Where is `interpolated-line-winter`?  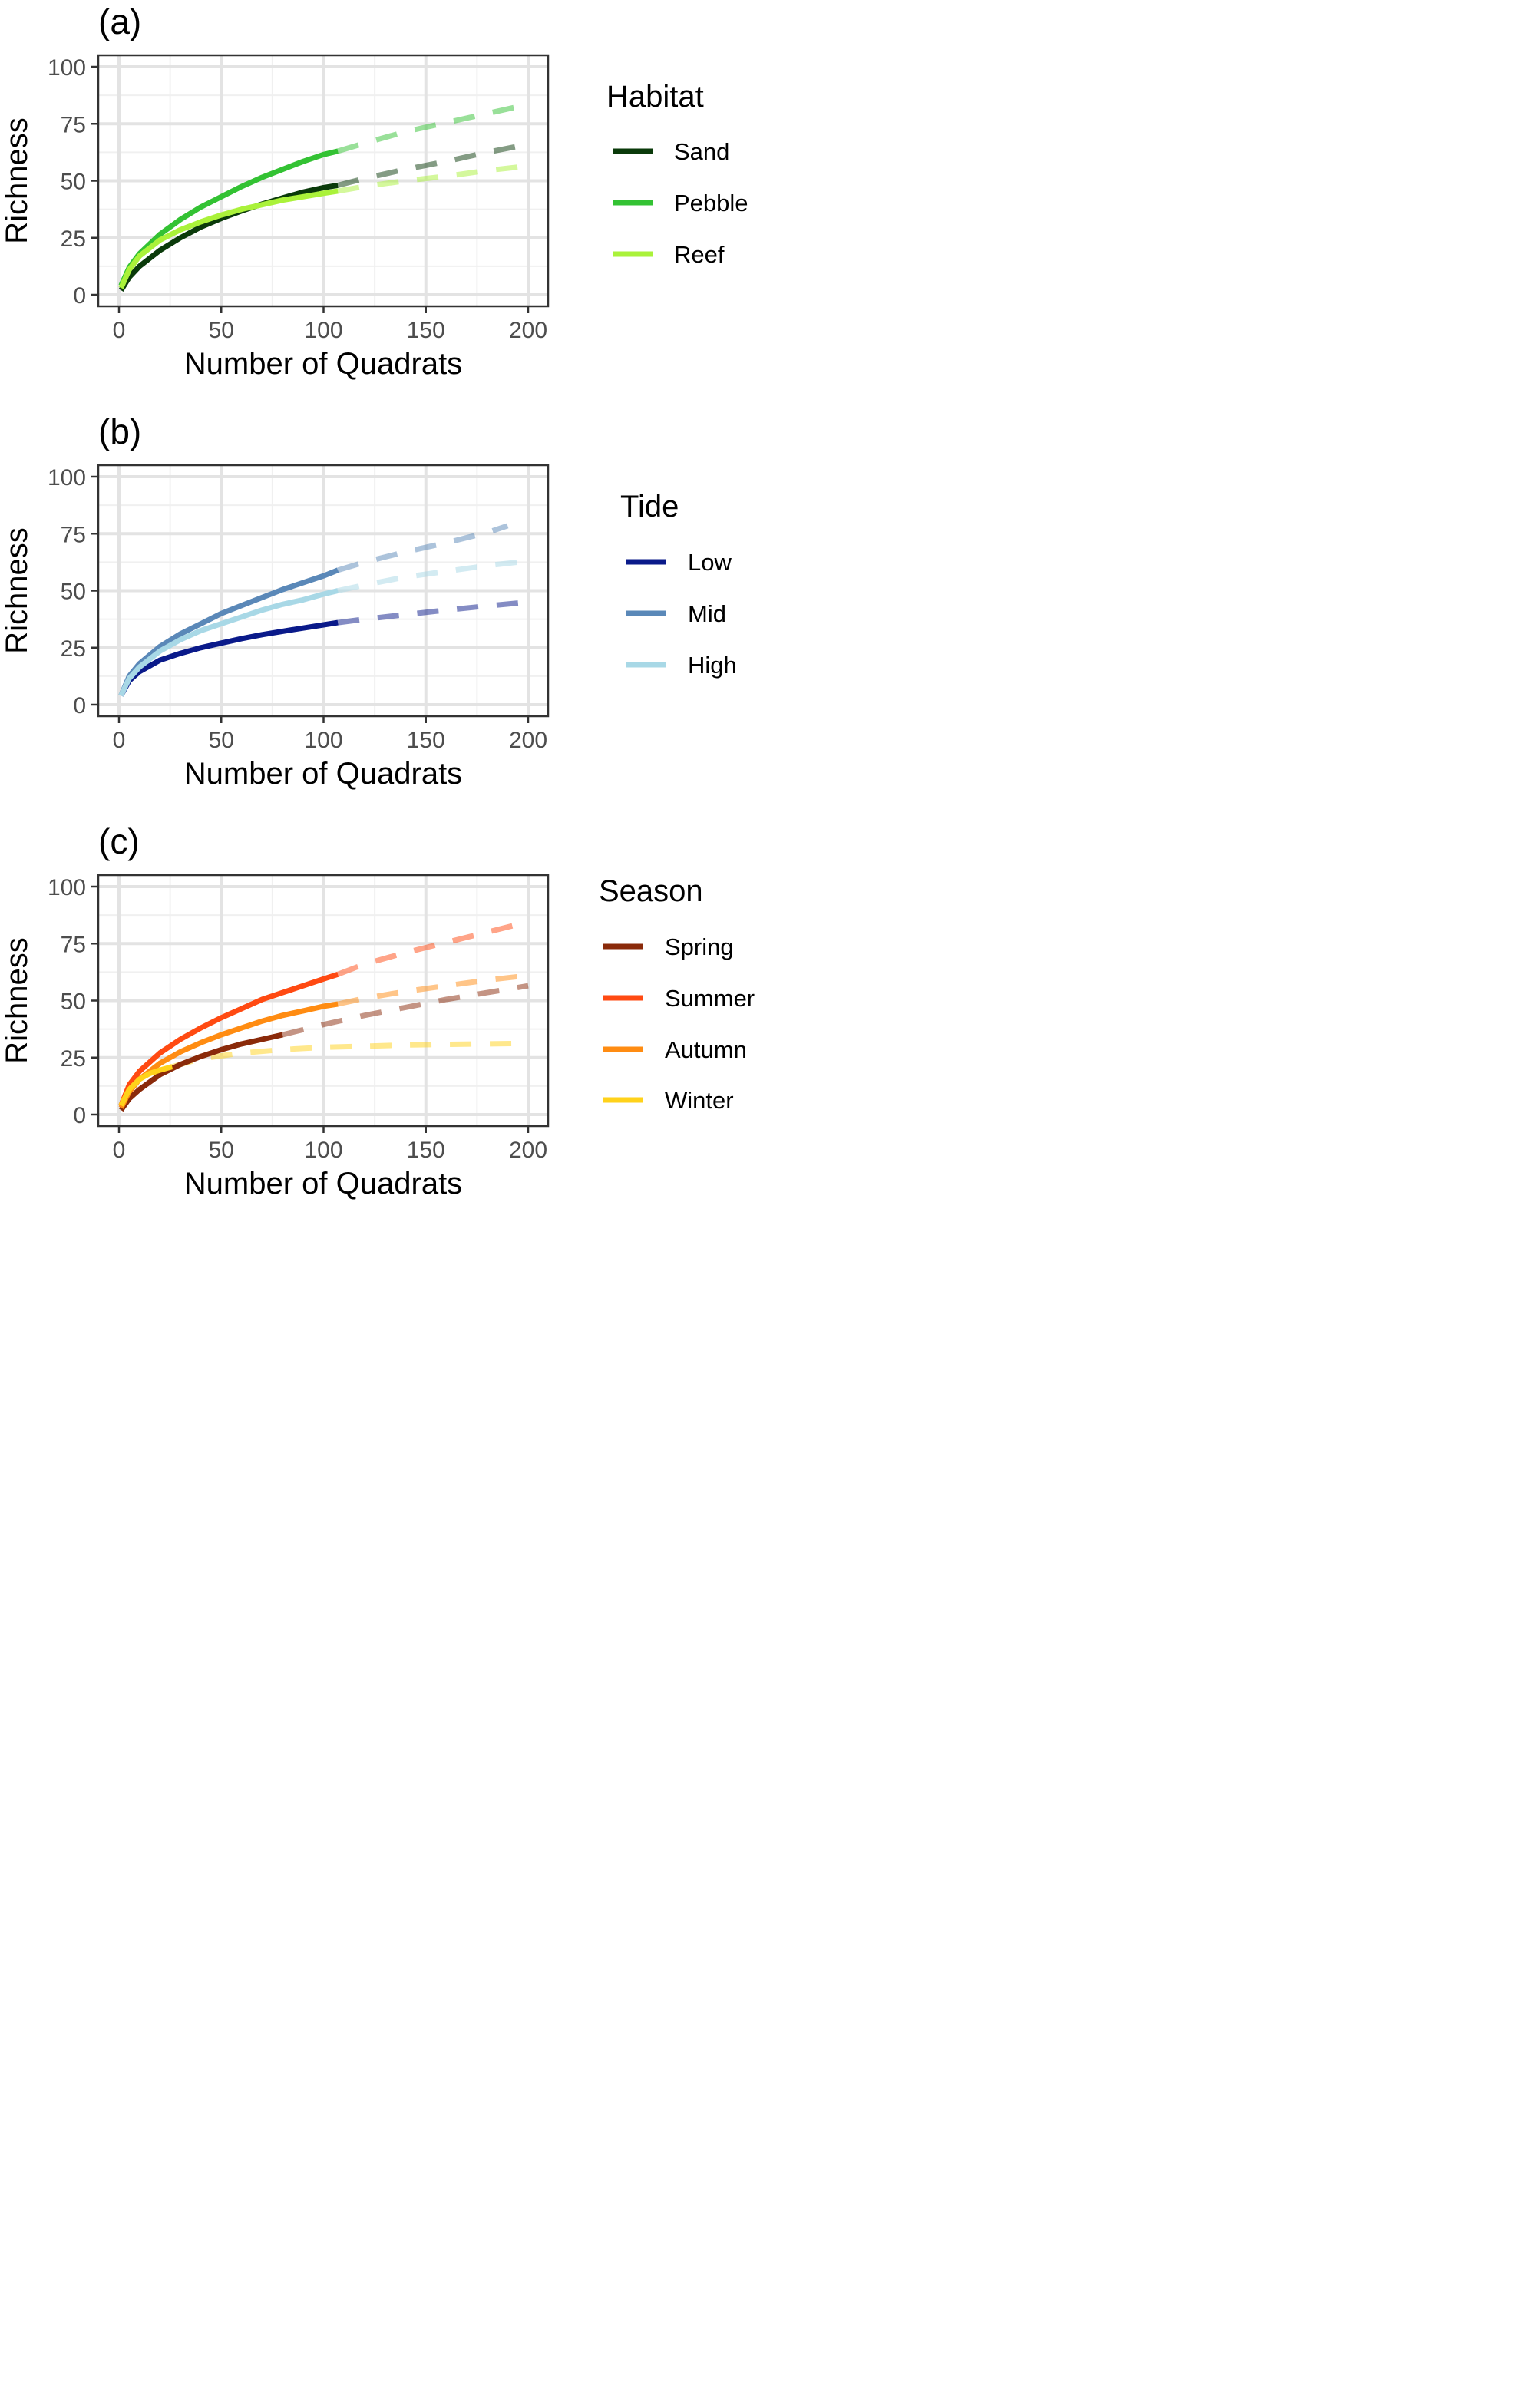
interpolated-line-winter is located at coordinates (145, 1086).